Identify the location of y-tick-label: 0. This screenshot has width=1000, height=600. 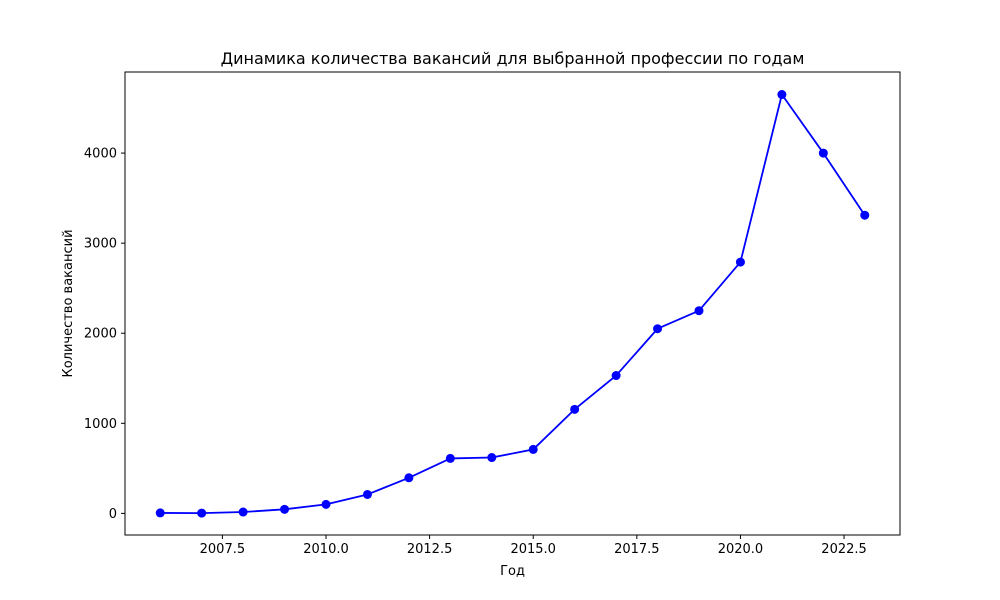
(113, 514).